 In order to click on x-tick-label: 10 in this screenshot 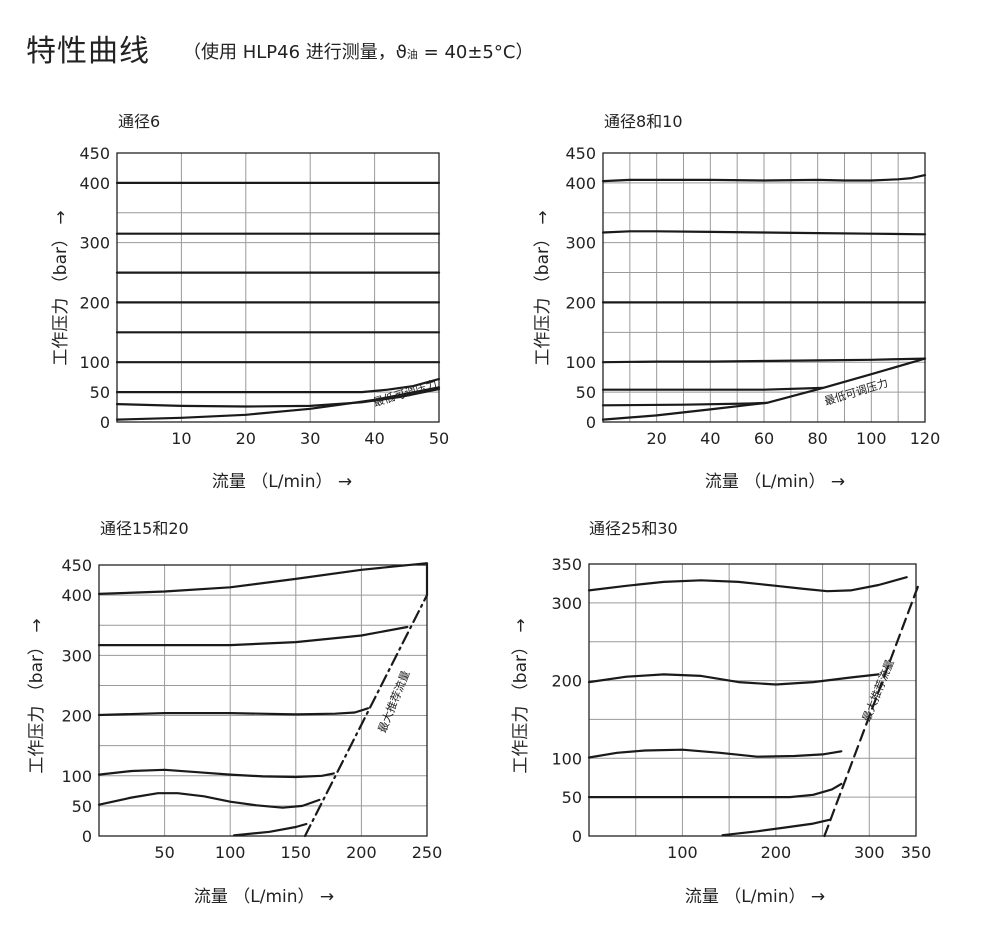, I will do `click(181, 438)`.